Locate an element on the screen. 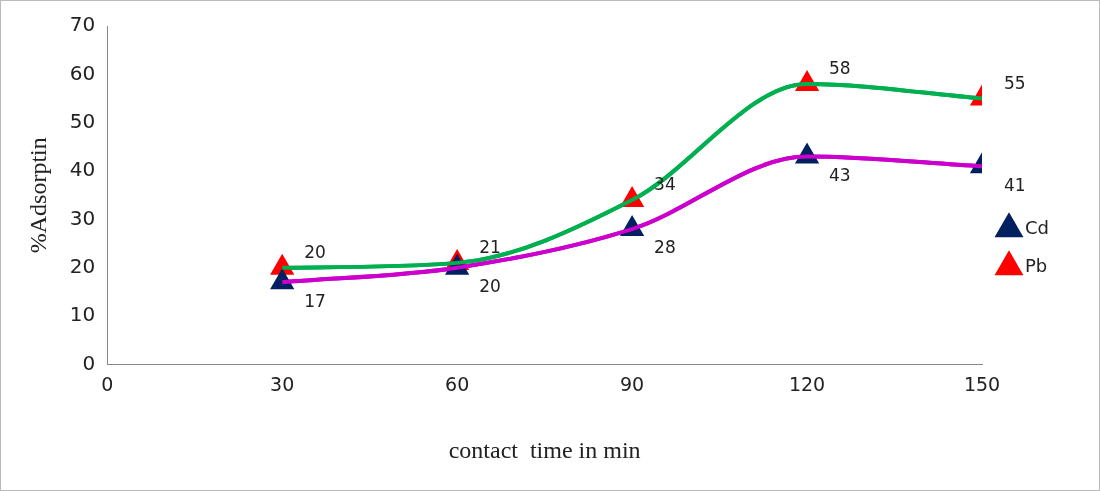  x-tick-label: 90 is located at coordinates (632, 383).